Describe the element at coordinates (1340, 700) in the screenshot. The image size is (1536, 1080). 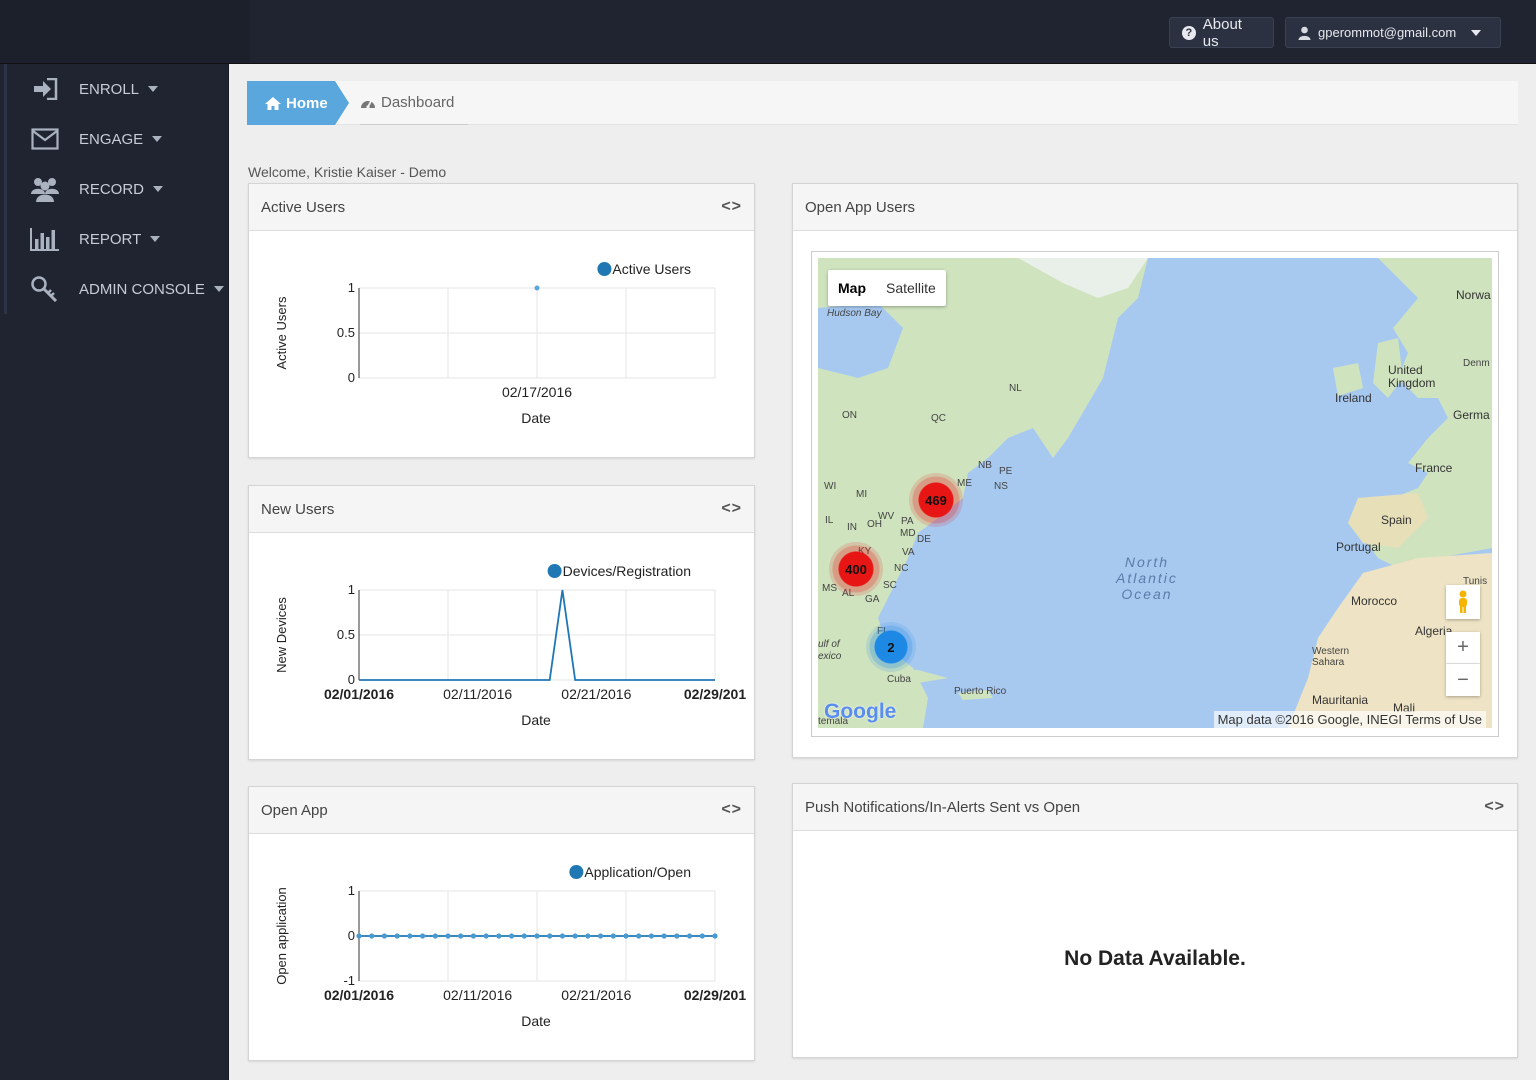
I see `map-label: Mauritania` at that location.